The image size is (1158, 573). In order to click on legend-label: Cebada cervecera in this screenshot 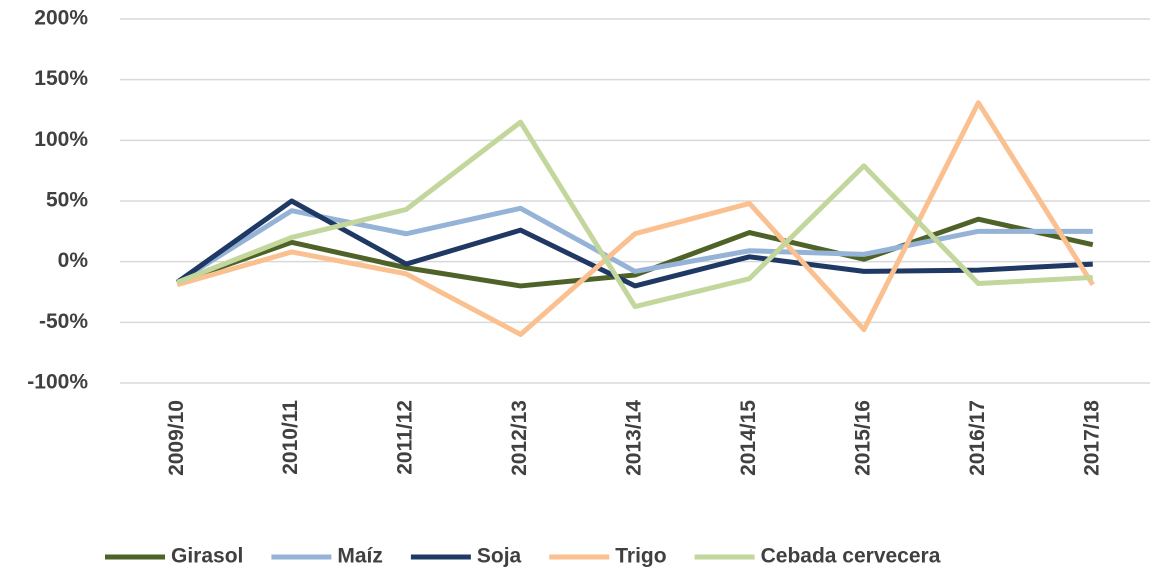, I will do `click(851, 556)`.